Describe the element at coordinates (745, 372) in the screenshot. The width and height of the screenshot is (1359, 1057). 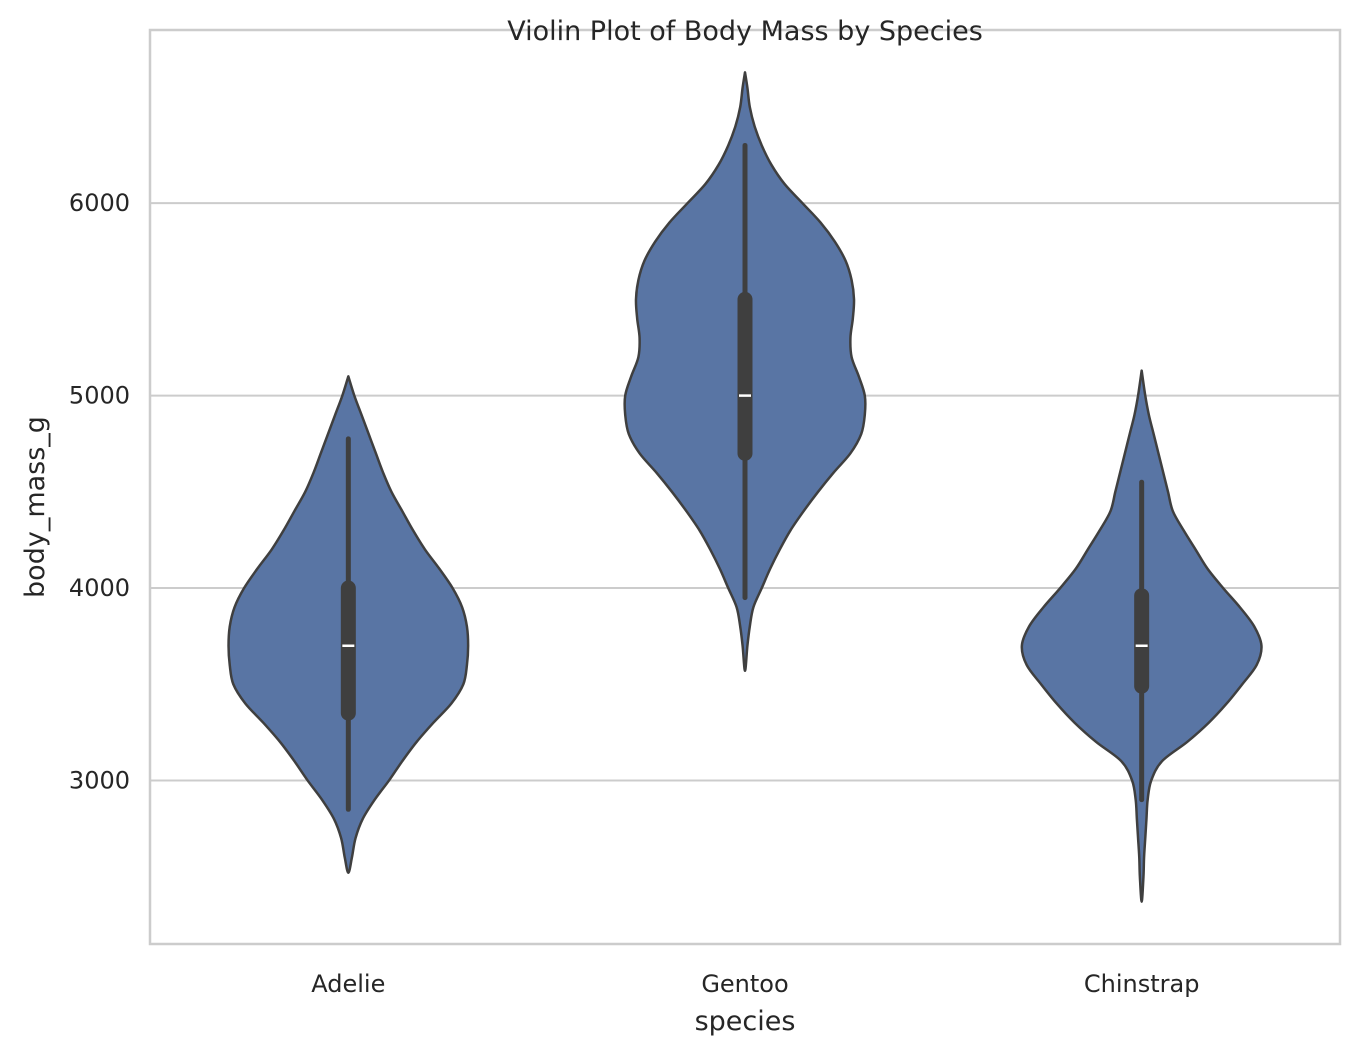
I see `violin-gentoo` at that location.